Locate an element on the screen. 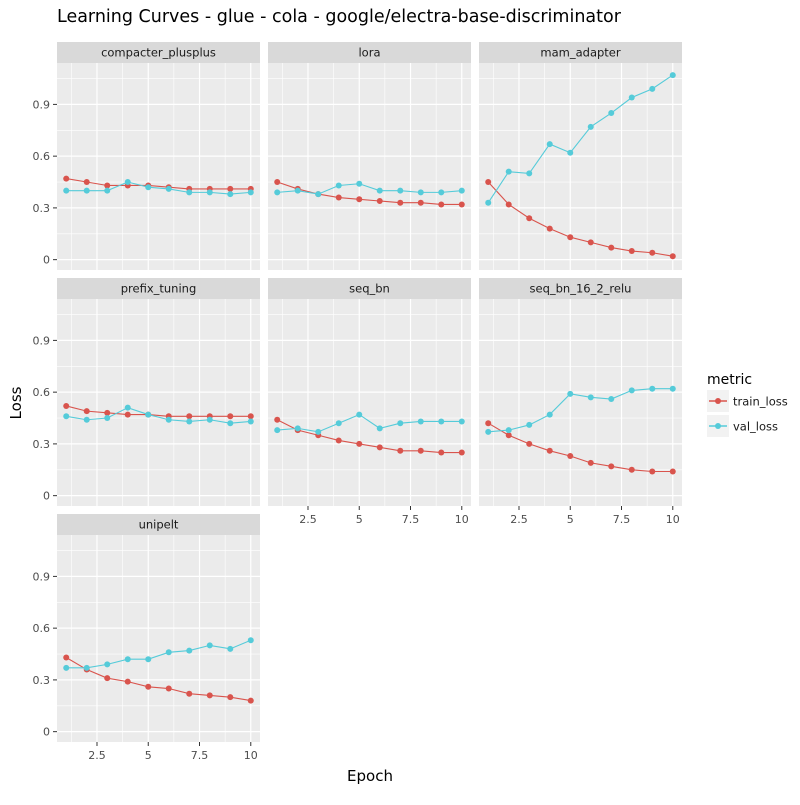 The image size is (800, 805). legend-title: metric is located at coordinates (729, 380).